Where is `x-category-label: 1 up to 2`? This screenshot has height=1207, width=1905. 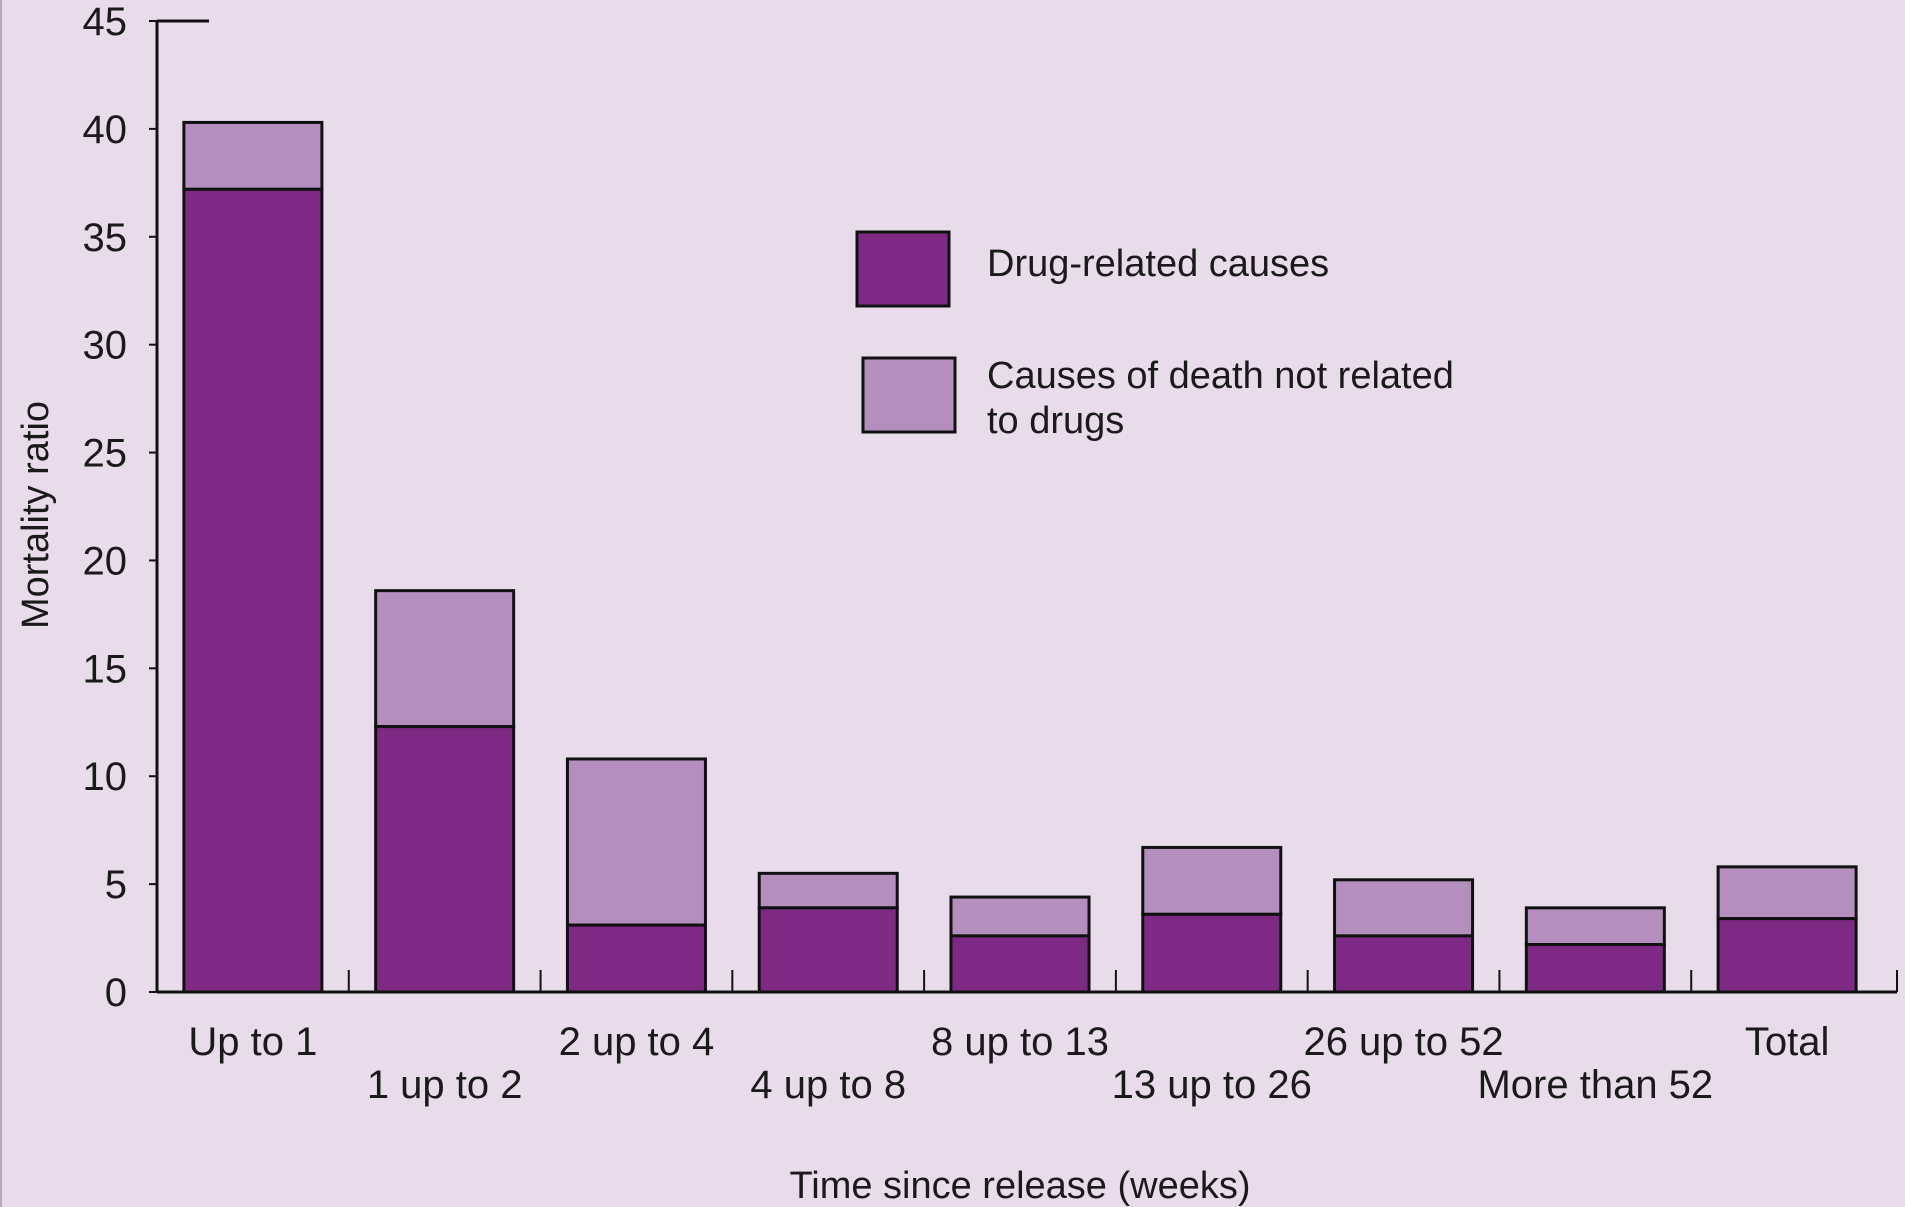 x-category-label: 1 up to 2 is located at coordinates (445, 1085).